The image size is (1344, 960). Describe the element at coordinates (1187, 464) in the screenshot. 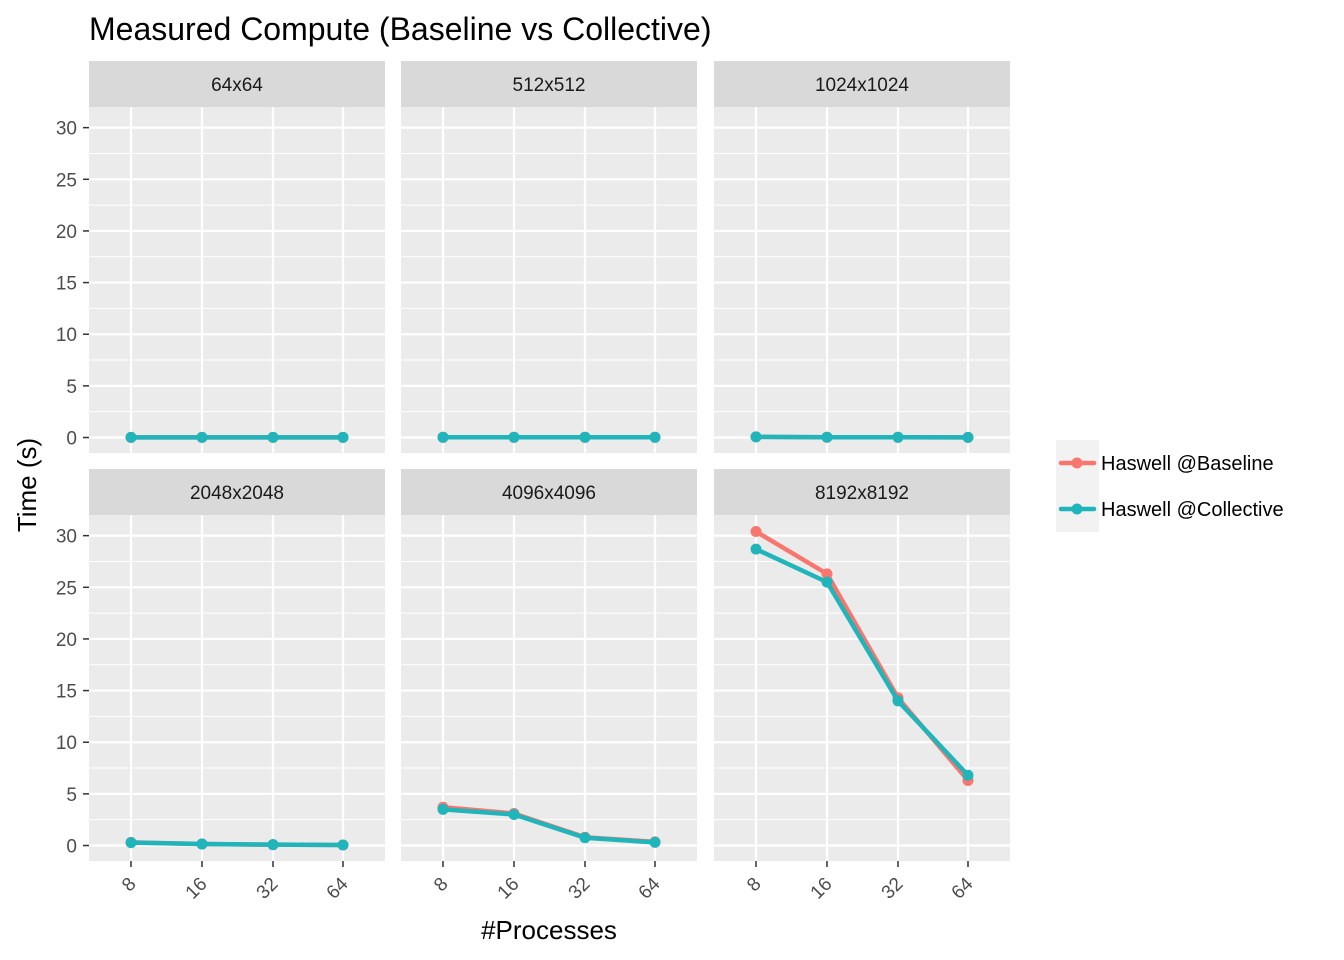

I see `legend-label: Haswell @Baseline` at that location.